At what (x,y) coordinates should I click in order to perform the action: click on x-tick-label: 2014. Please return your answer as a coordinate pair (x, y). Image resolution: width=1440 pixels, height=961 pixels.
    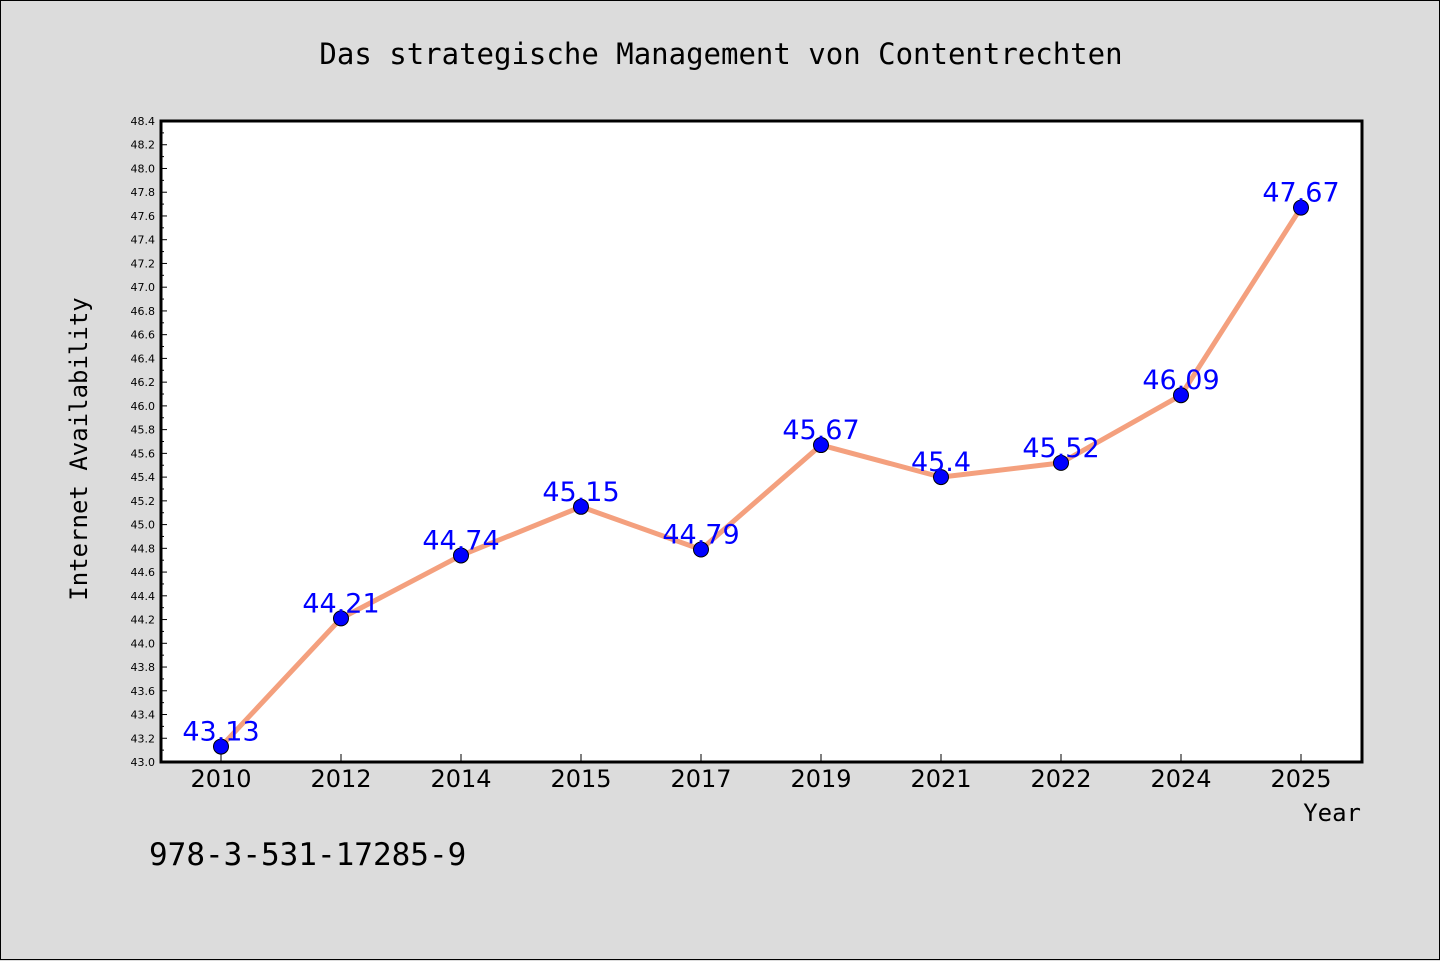
    Looking at the image, I should click on (460, 779).